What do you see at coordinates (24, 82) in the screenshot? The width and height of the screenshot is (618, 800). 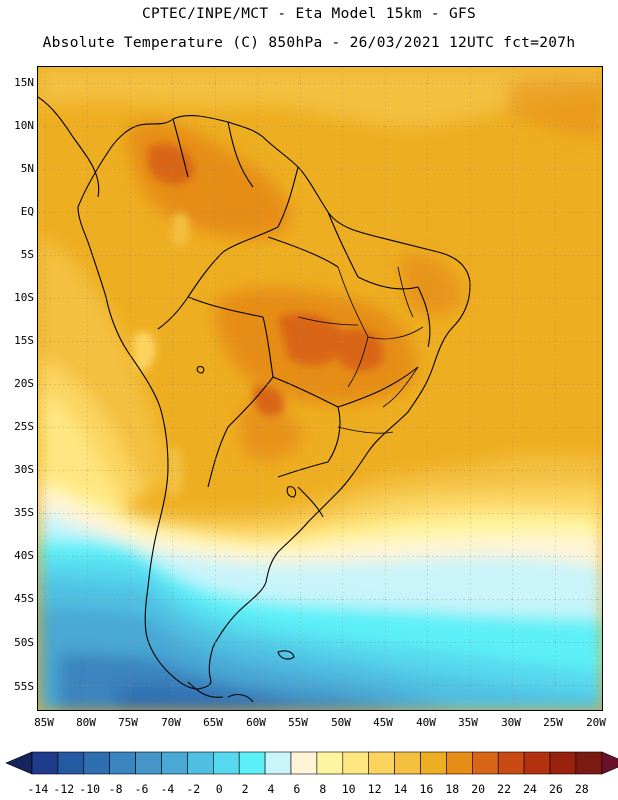 I see `lat-label: 15N` at bounding box center [24, 82].